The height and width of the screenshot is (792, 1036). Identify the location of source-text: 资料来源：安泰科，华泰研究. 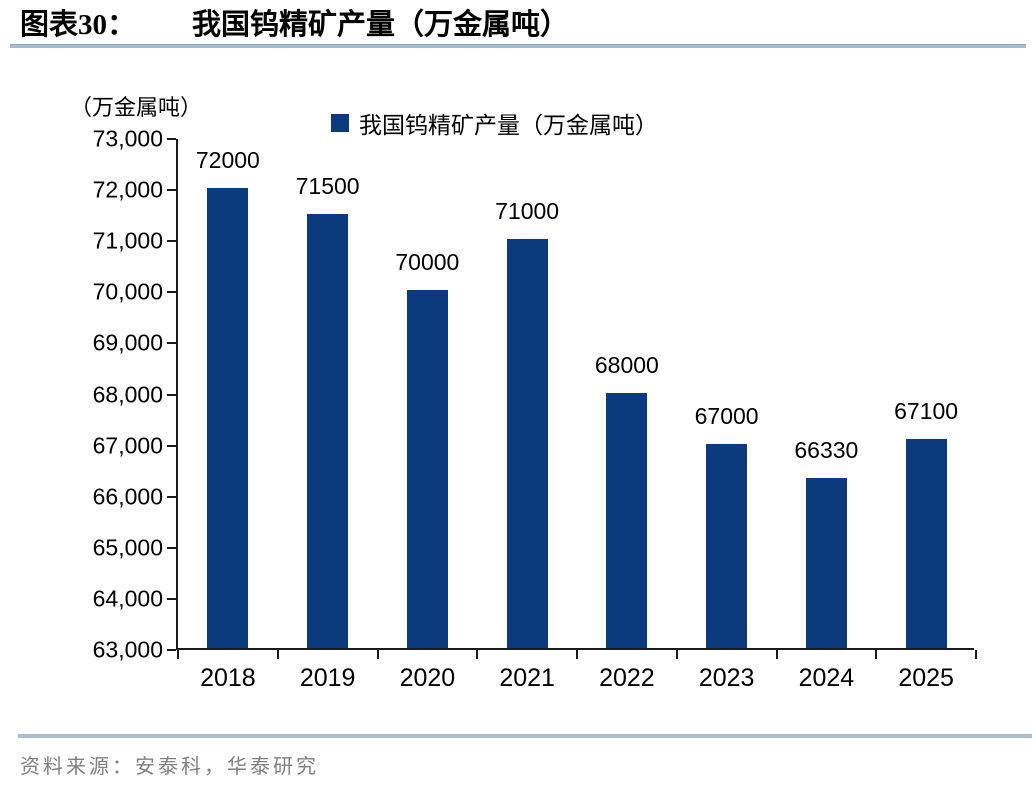
(169, 767).